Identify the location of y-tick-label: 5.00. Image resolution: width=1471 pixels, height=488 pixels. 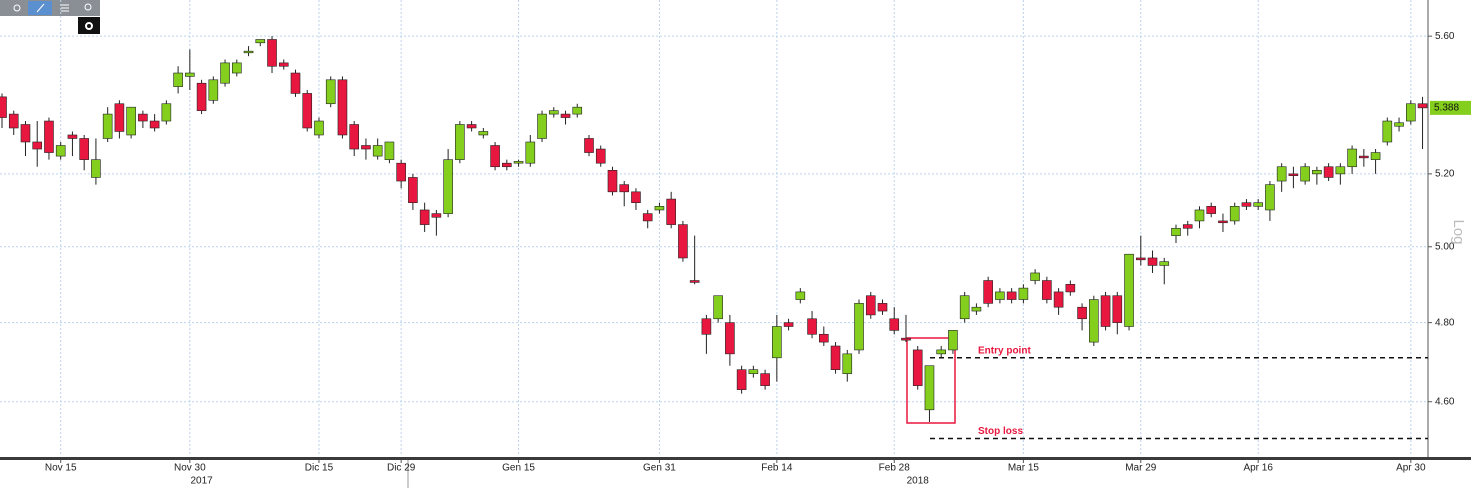
(1445, 246).